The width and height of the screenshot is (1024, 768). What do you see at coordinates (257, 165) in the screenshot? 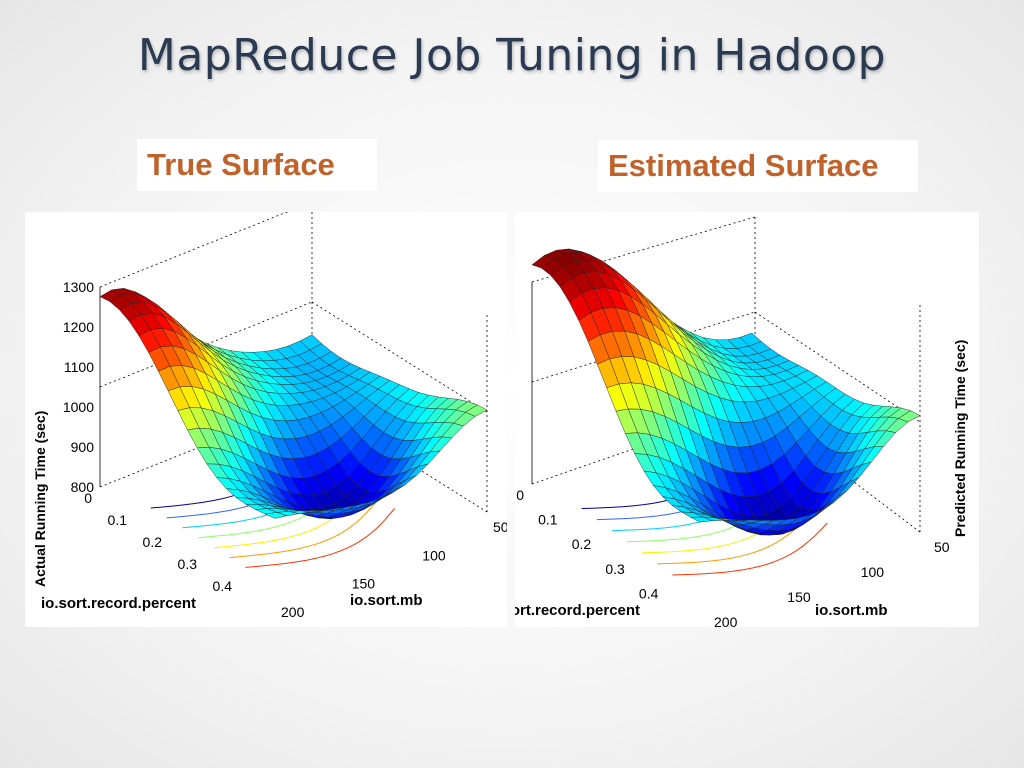
I see `true-surface-label: True Surface` at bounding box center [257, 165].